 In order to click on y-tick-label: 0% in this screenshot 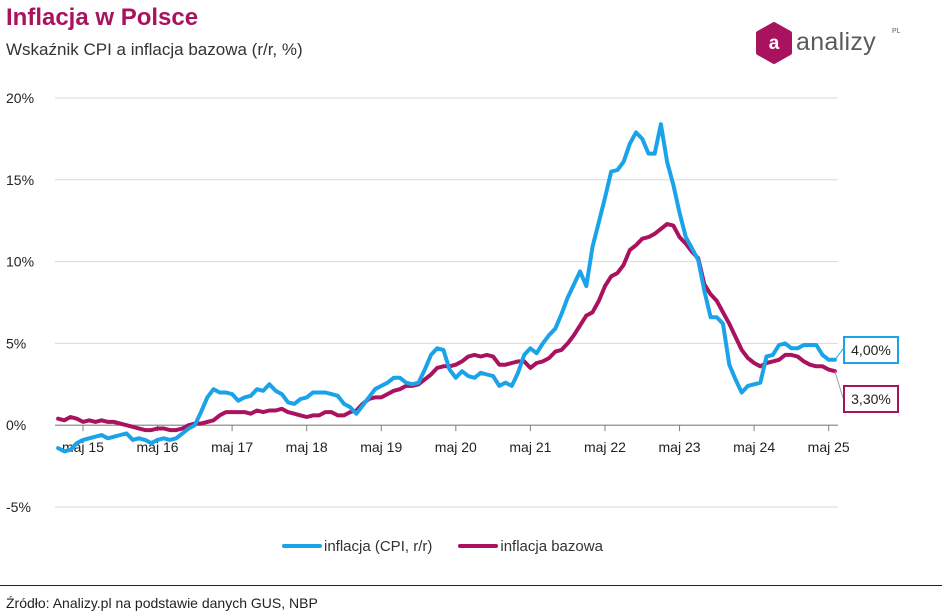, I will do `click(16, 425)`.